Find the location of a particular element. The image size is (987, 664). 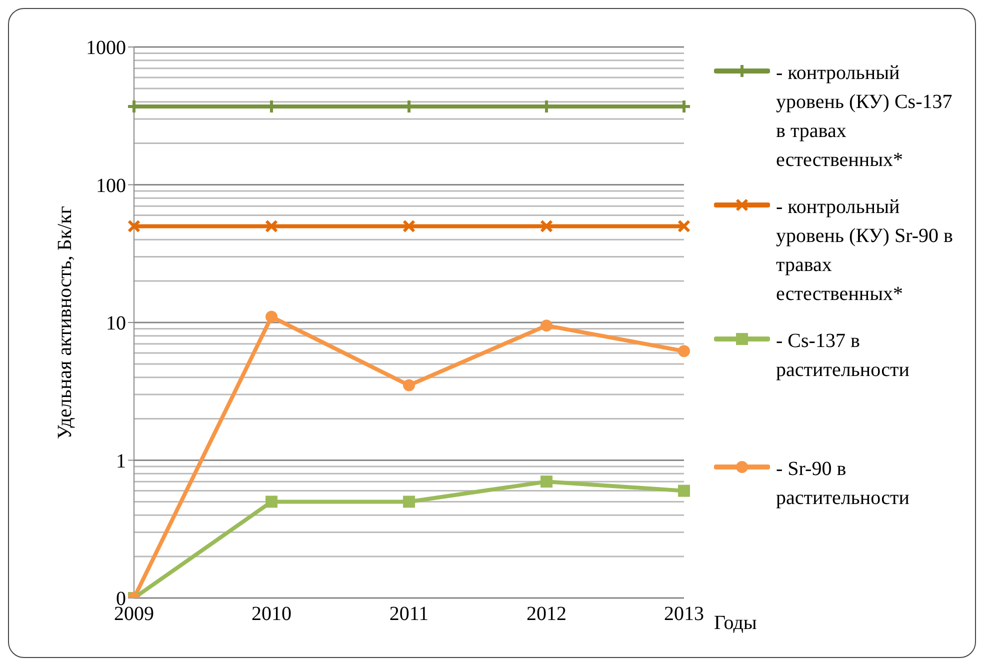

legend-label: - Sr-90 в растительности is located at coordinates (843, 484).